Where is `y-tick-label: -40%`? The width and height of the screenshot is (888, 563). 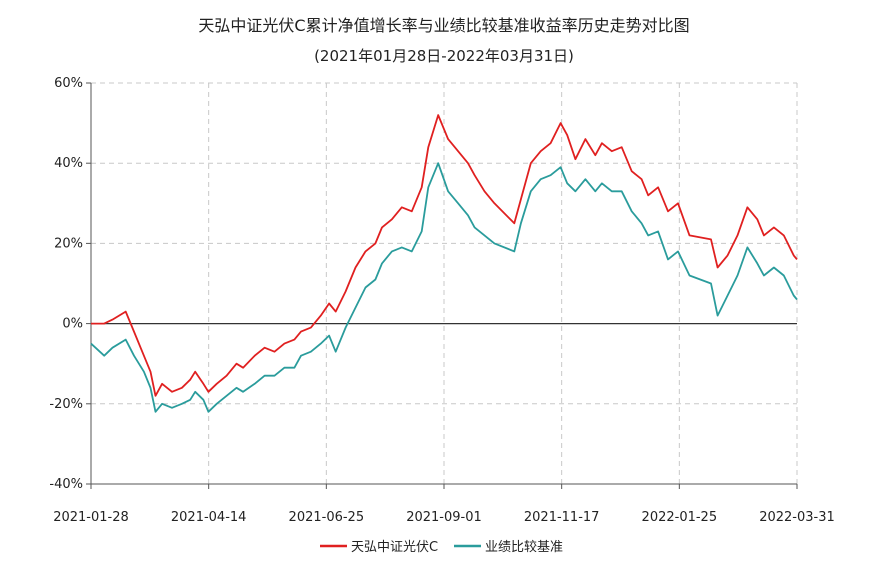
y-tick-label: -40% is located at coordinates (66, 484).